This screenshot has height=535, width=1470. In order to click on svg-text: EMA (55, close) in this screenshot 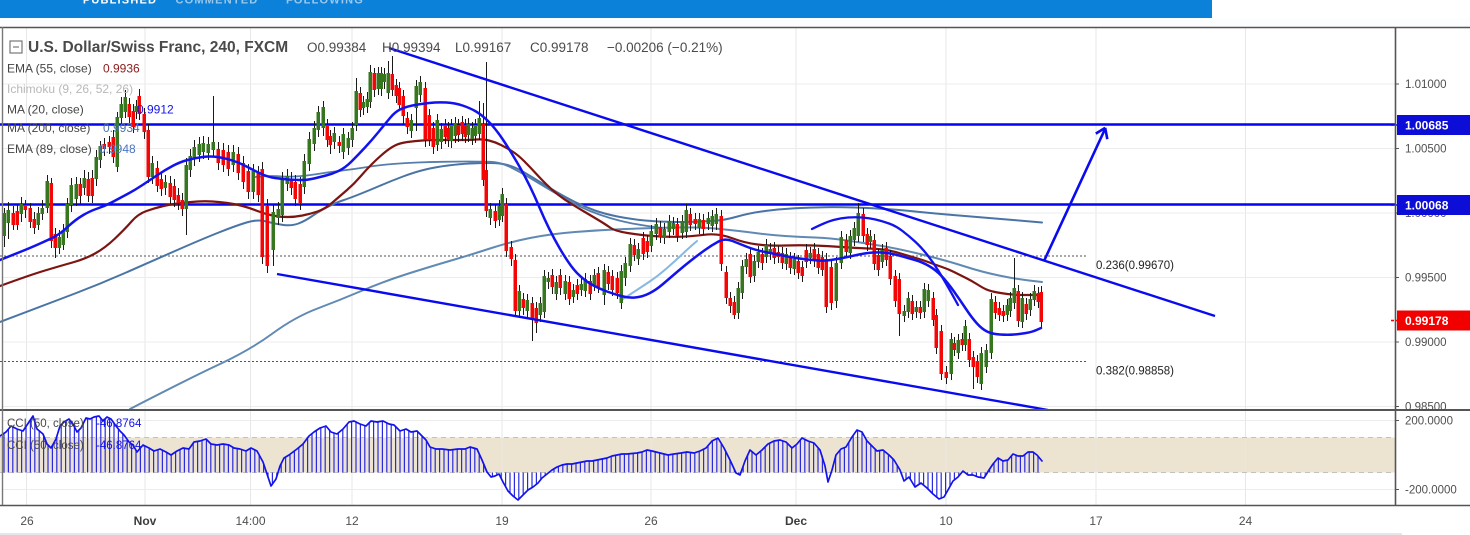, I will do `click(49, 69)`.